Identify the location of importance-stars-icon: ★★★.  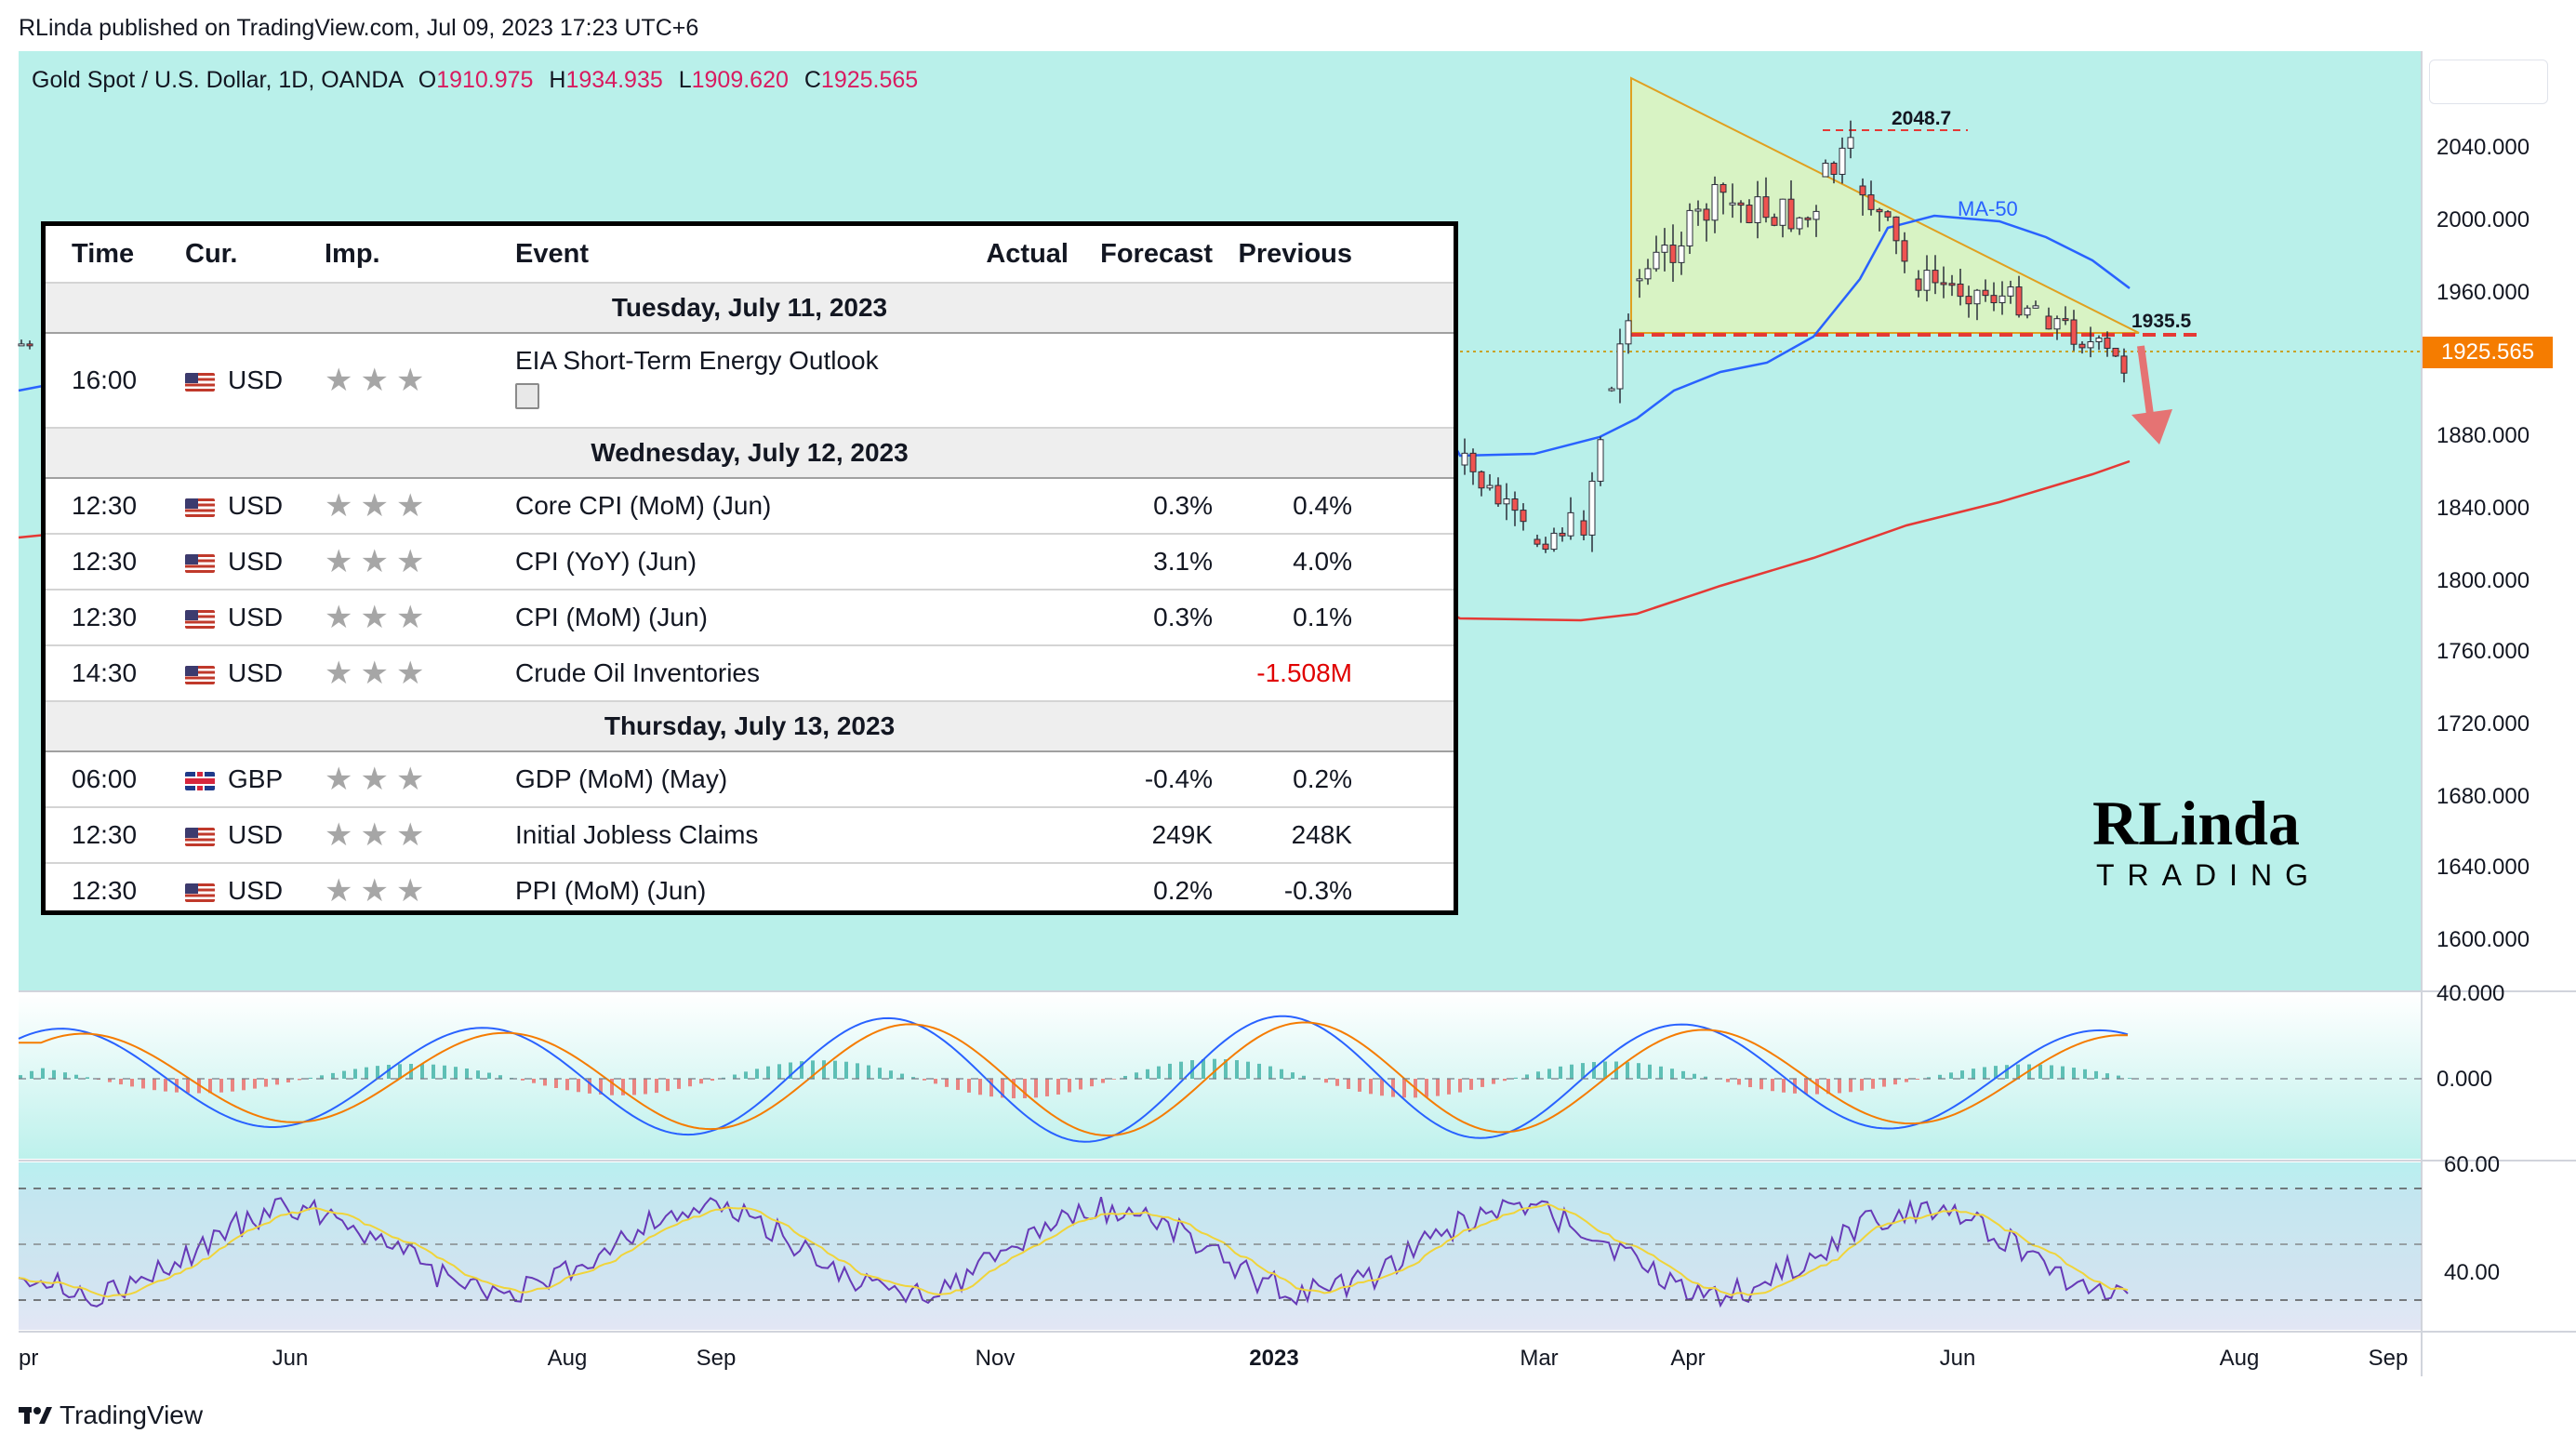
(378, 561).